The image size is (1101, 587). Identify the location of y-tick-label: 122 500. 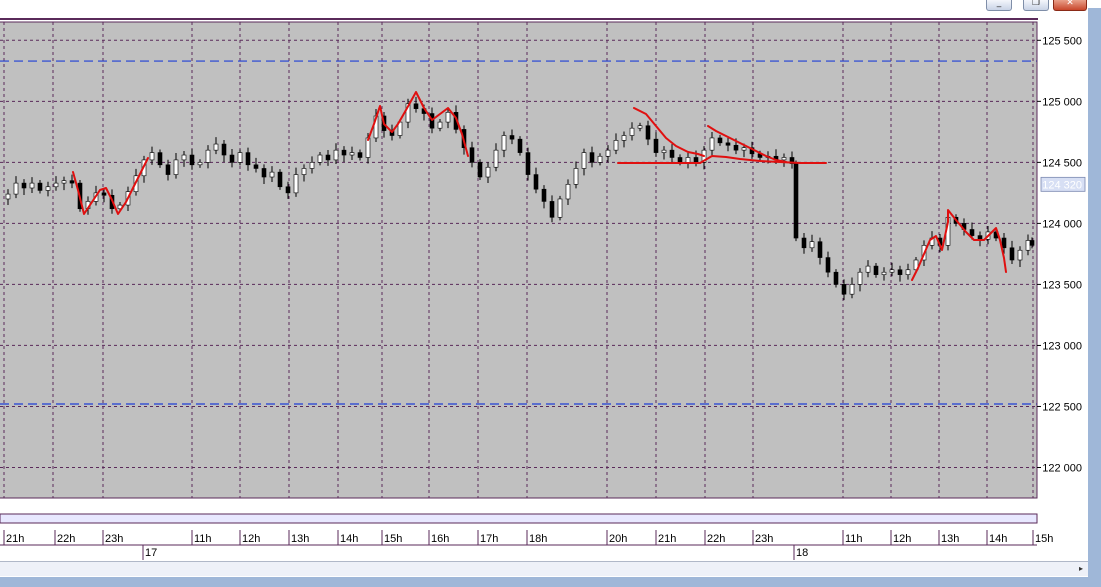
(1062, 407).